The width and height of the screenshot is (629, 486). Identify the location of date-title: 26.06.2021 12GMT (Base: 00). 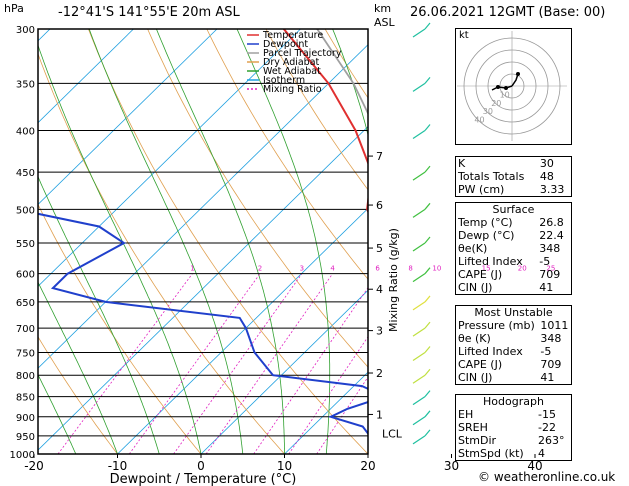
(508, 12).